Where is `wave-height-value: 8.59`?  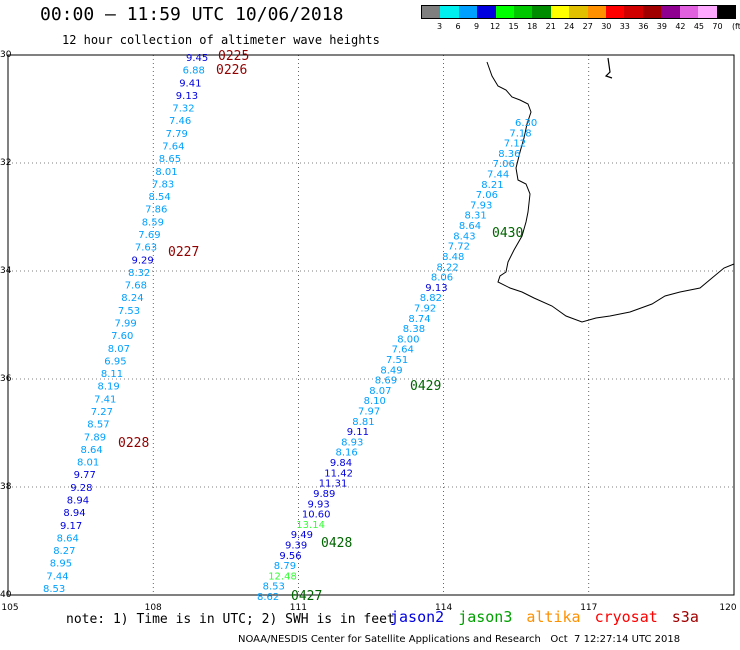 wave-height-value: 8.59 is located at coordinates (153, 222).